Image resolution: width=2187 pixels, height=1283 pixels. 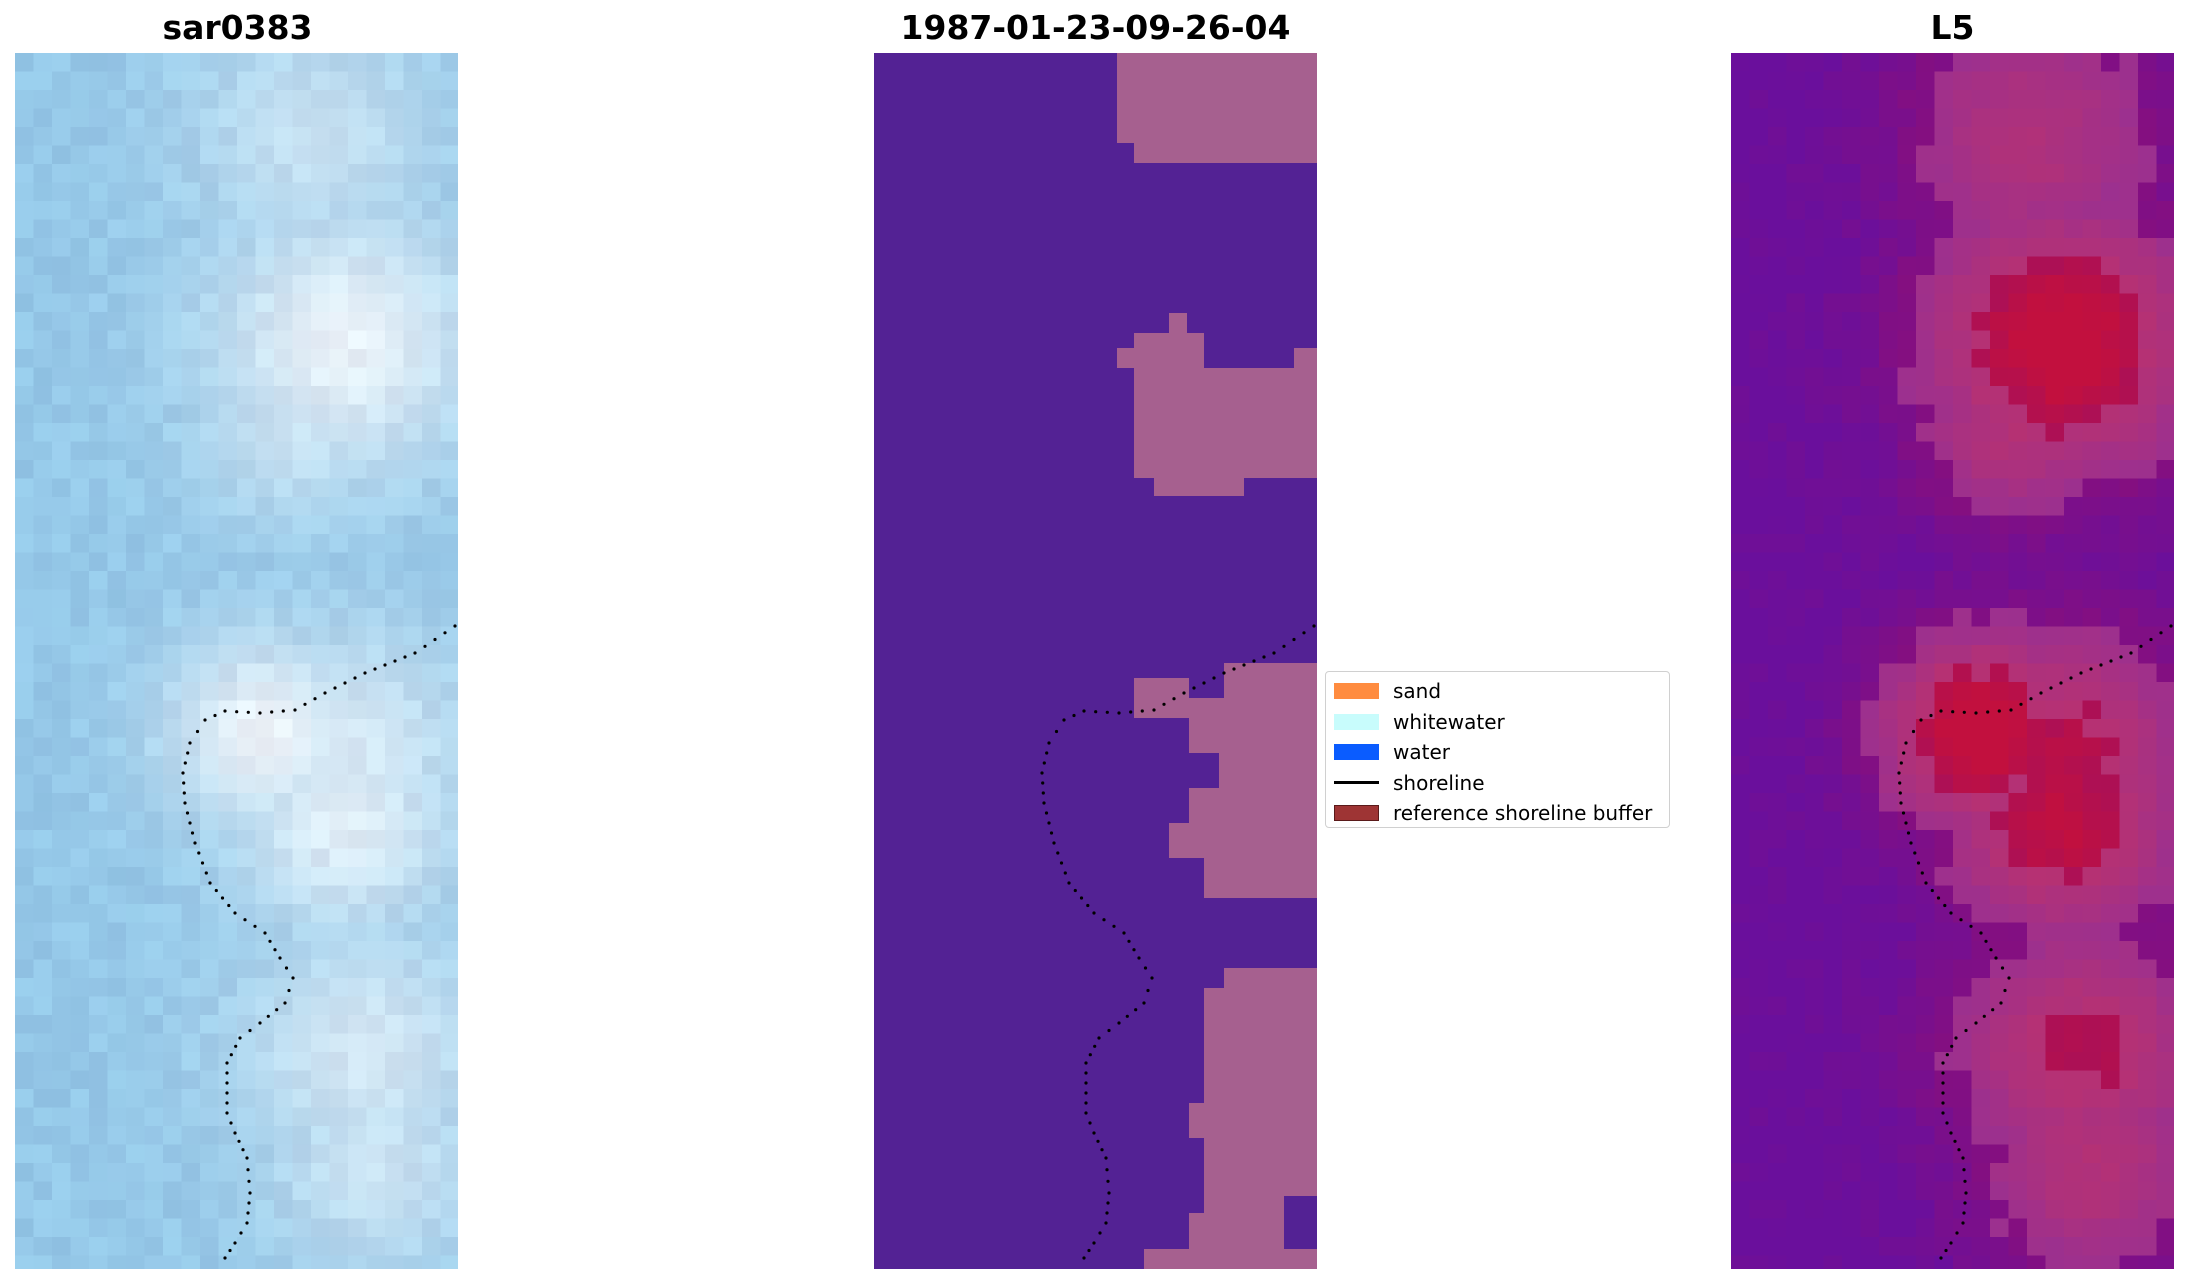 I want to click on legend-item-shoreline: shoreline, so click(x=1497, y=783).